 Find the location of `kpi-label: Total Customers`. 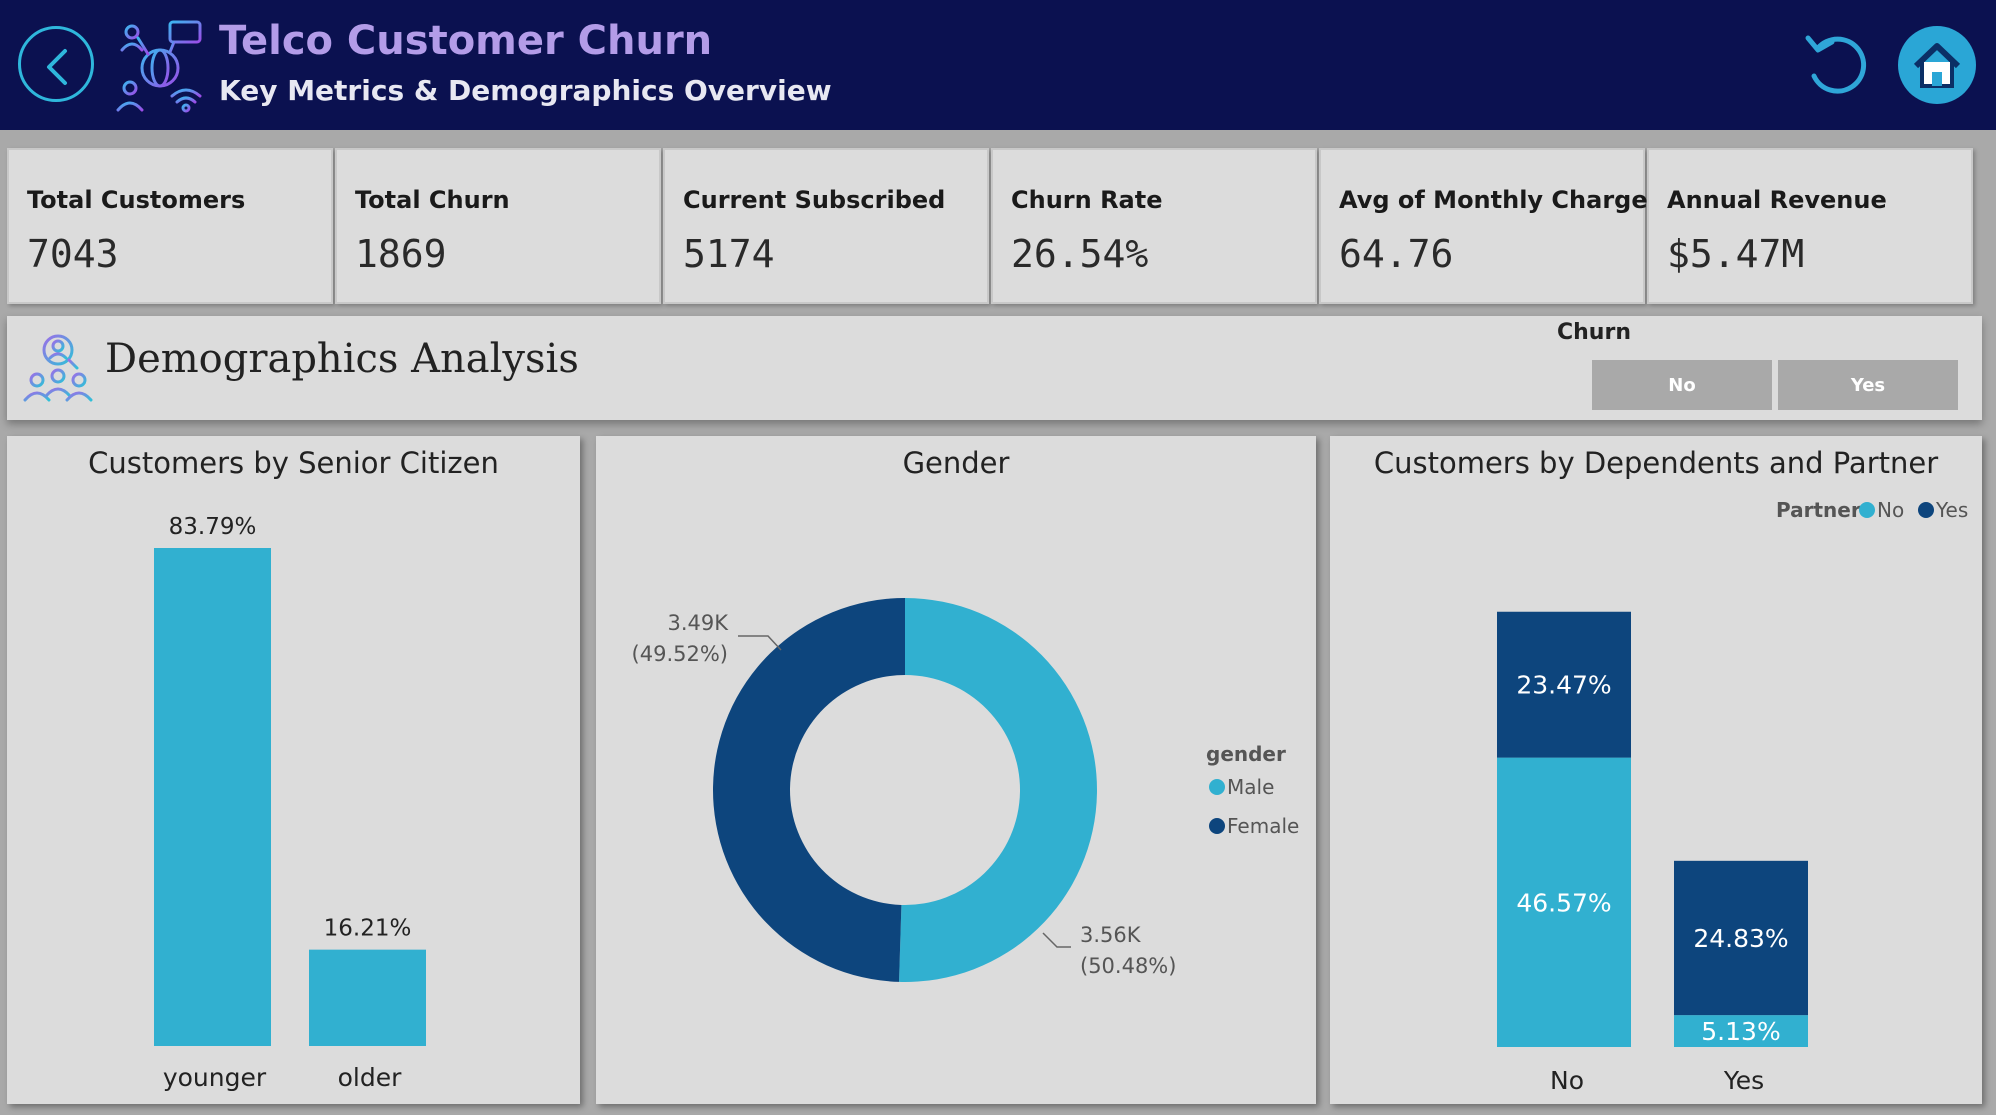

kpi-label: Total Customers is located at coordinates (136, 200).